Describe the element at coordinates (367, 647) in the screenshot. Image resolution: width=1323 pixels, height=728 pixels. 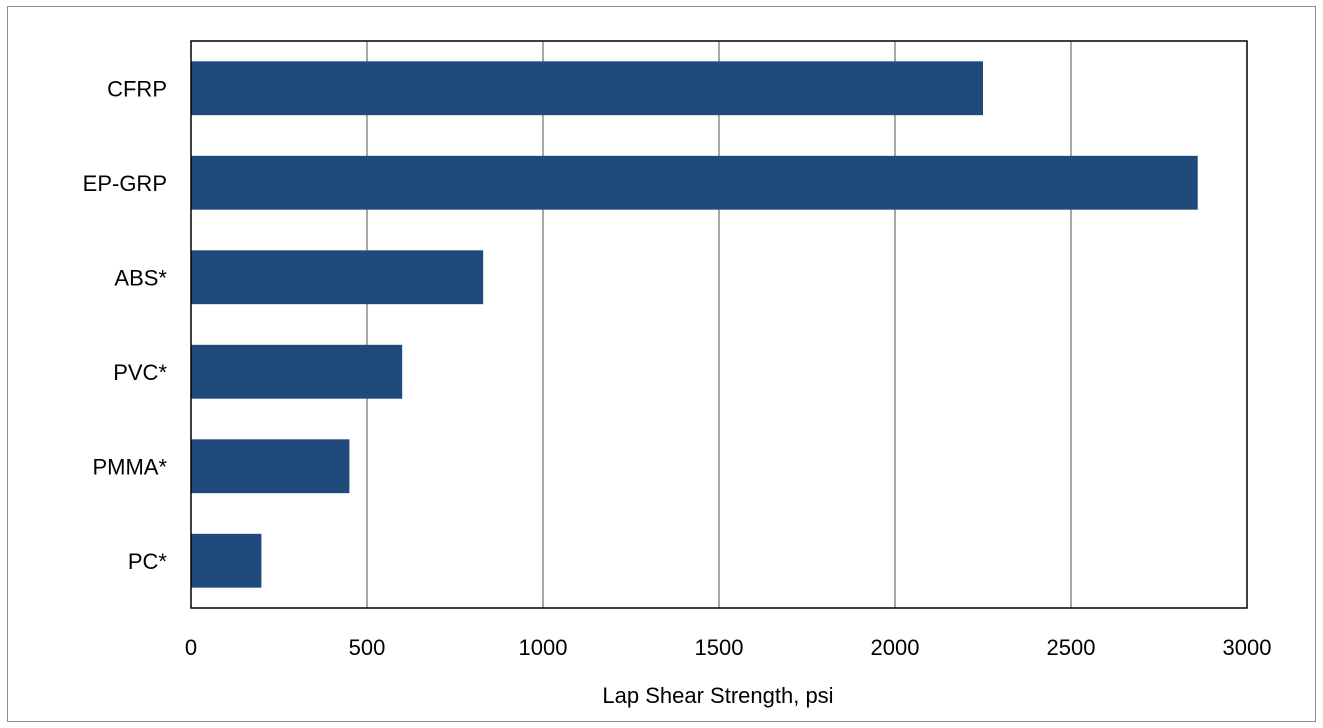
I see `x-tick-label: 500` at that location.